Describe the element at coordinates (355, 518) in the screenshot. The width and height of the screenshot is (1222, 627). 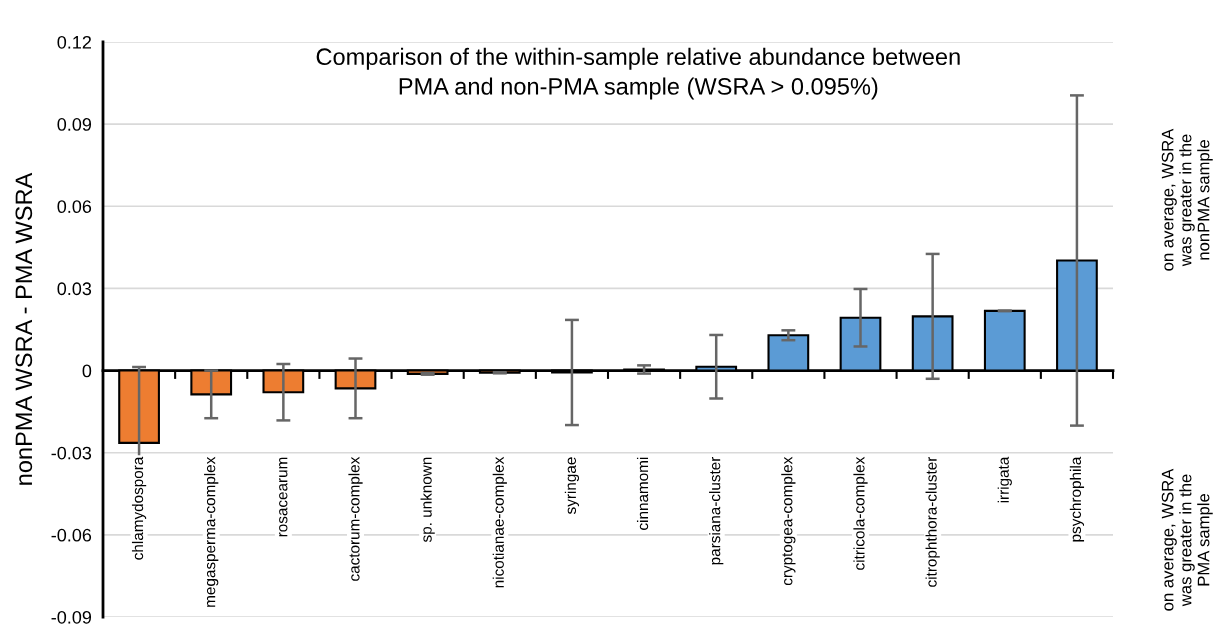
I see `x-tick-label: cactorum-complex` at that location.